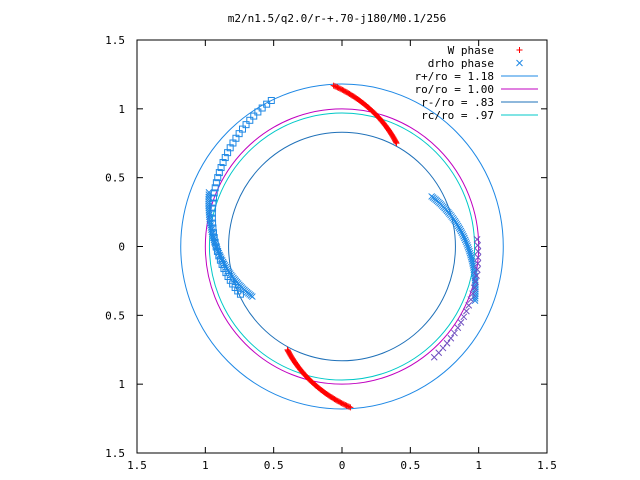 This screenshot has height=480, width=640. What do you see at coordinates (337, 18) in the screenshot?
I see `chart-title: m2/n1.5/q2.0/r-+.70-j180/M0.1/256` at bounding box center [337, 18].